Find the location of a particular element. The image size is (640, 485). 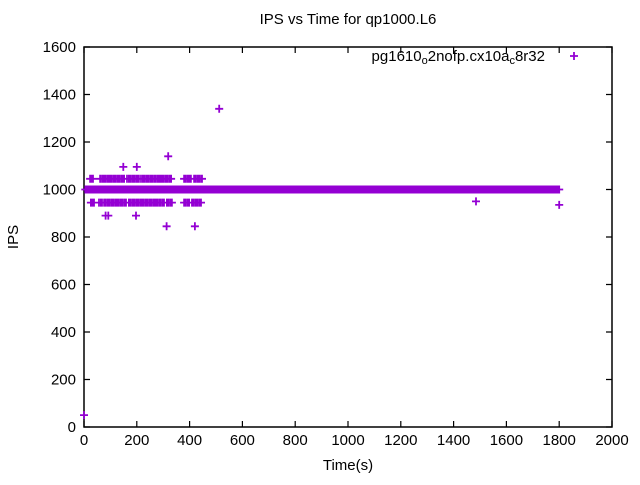

y-axis-label: IPS is located at coordinates (13, 237).